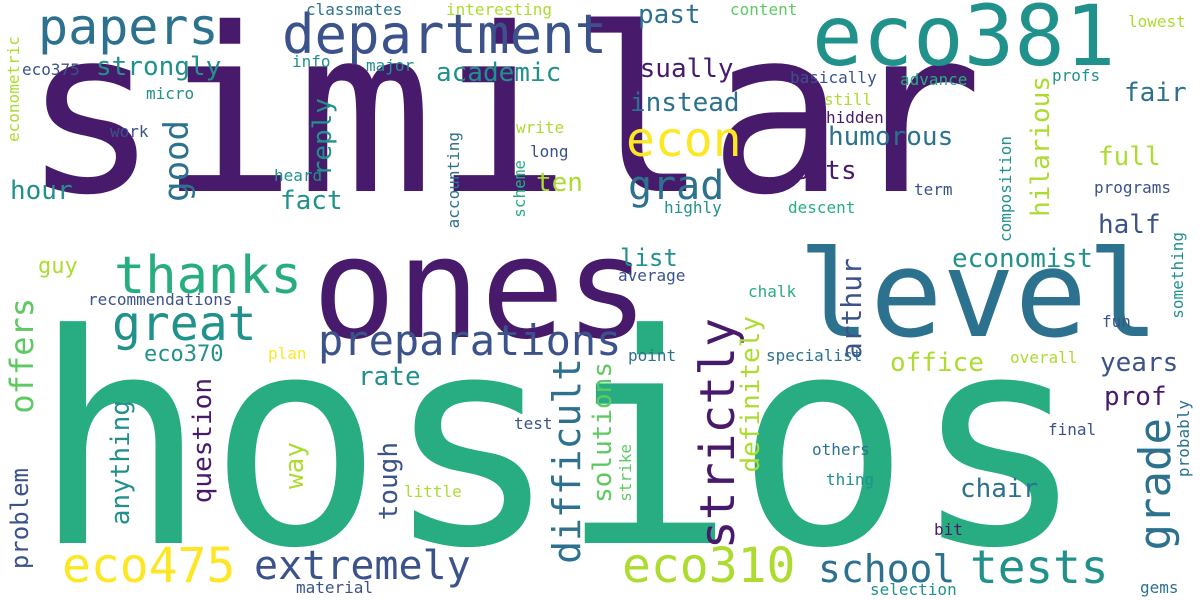 The width and height of the screenshot is (1200, 600). I want to click on word-descent: descent, so click(822, 207).